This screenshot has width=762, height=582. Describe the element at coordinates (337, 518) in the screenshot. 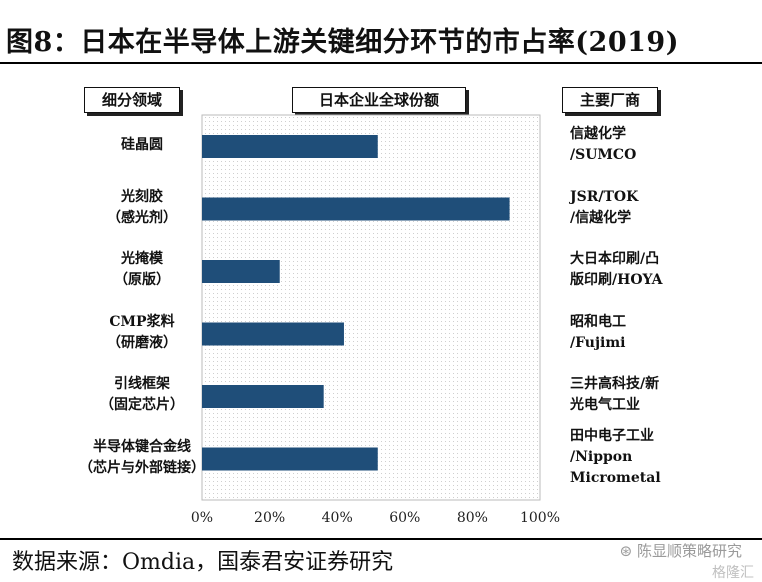

I see `x-tick-label: 40%` at that location.